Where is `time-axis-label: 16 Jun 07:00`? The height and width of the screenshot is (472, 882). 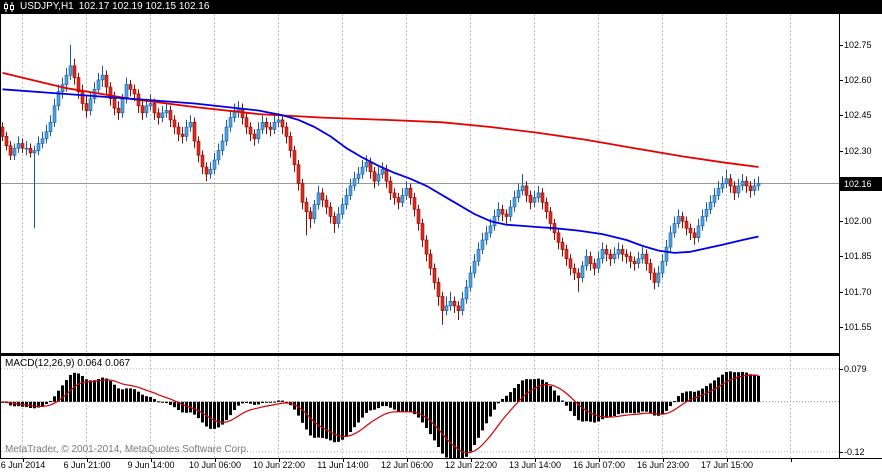
time-axis-label: 16 Jun 07:00 is located at coordinates (599, 465).